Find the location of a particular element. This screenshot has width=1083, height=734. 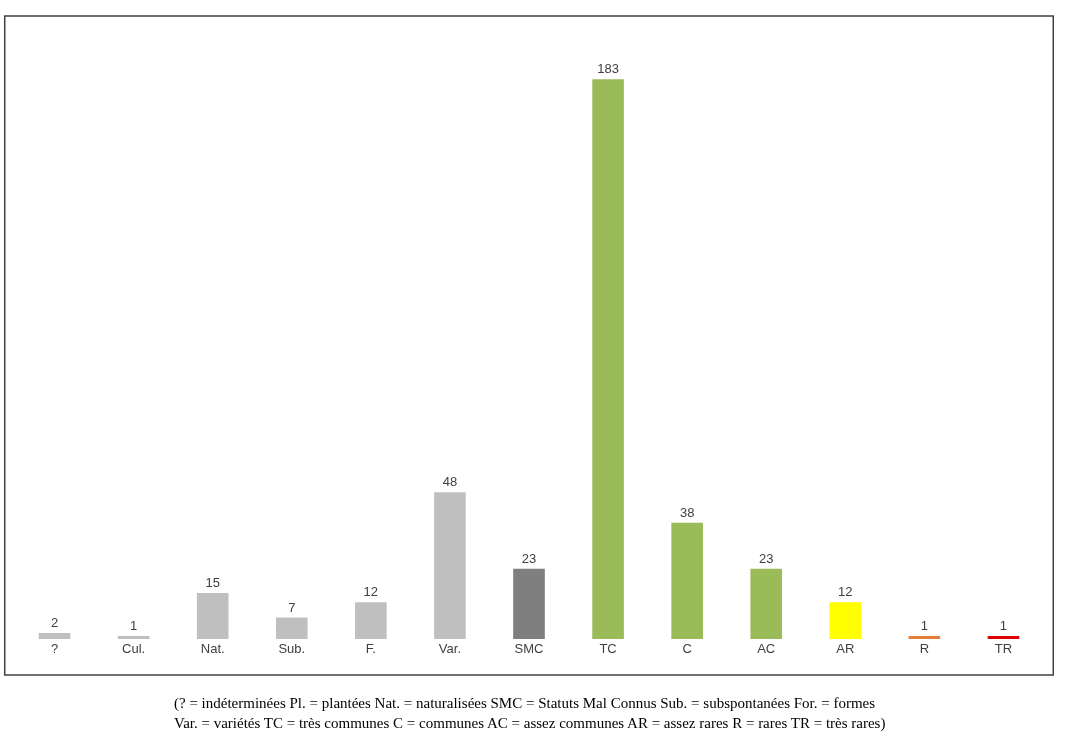

x-tick-label: R is located at coordinates (924, 648).